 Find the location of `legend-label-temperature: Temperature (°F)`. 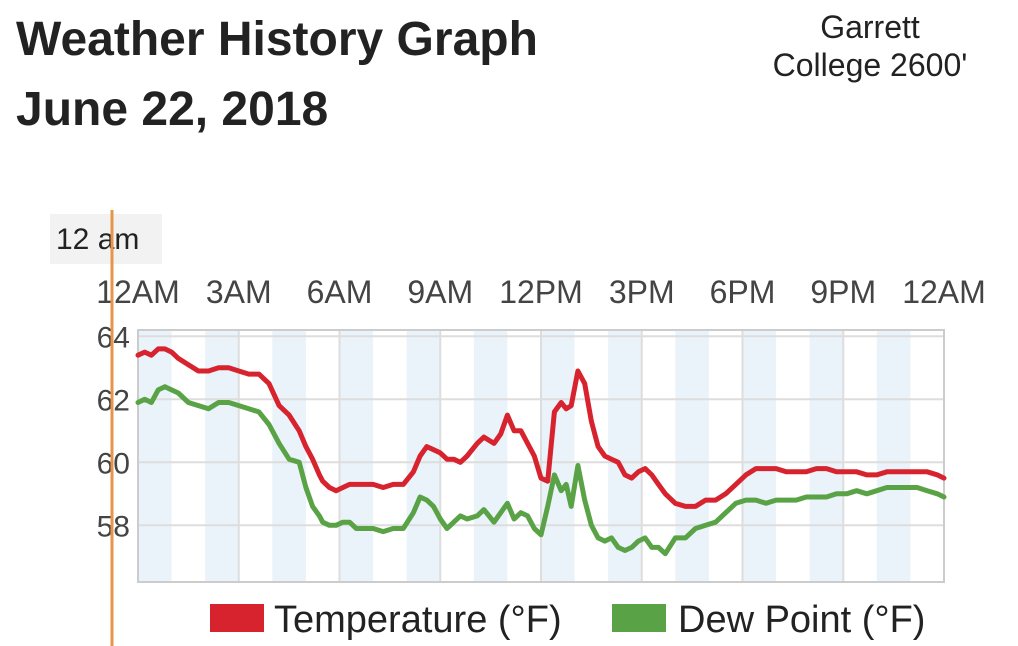

legend-label-temperature: Temperature (°F) is located at coordinates (418, 620).